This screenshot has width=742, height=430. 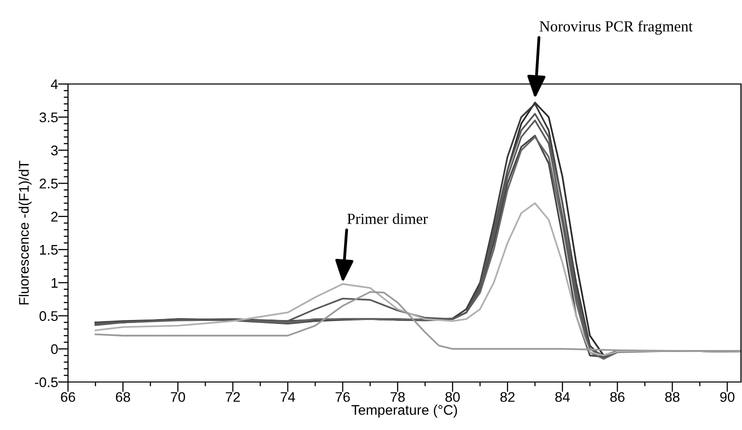 I want to click on x-tick-label: 66, so click(x=68, y=397).